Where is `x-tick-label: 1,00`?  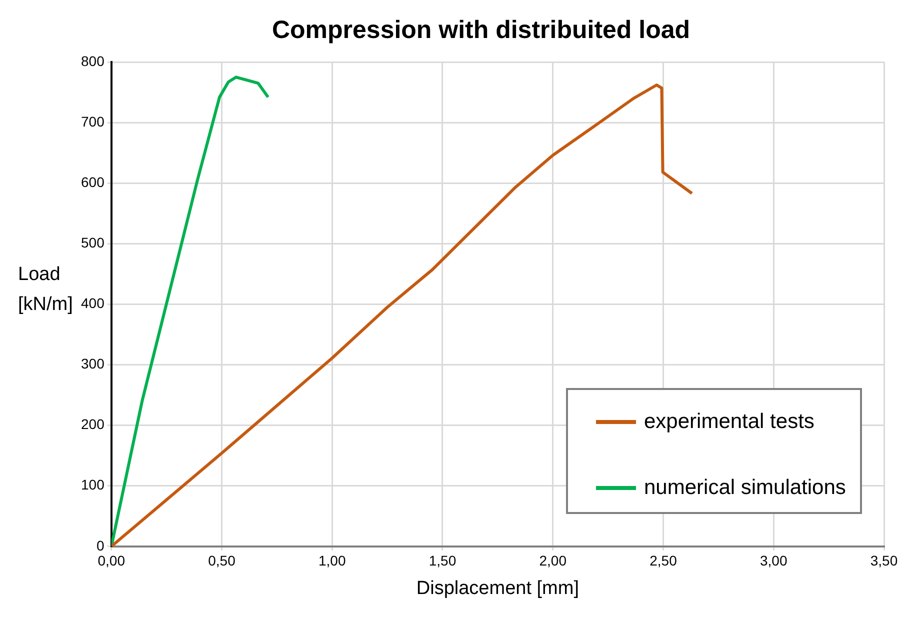 x-tick-label: 1,00 is located at coordinates (332, 560).